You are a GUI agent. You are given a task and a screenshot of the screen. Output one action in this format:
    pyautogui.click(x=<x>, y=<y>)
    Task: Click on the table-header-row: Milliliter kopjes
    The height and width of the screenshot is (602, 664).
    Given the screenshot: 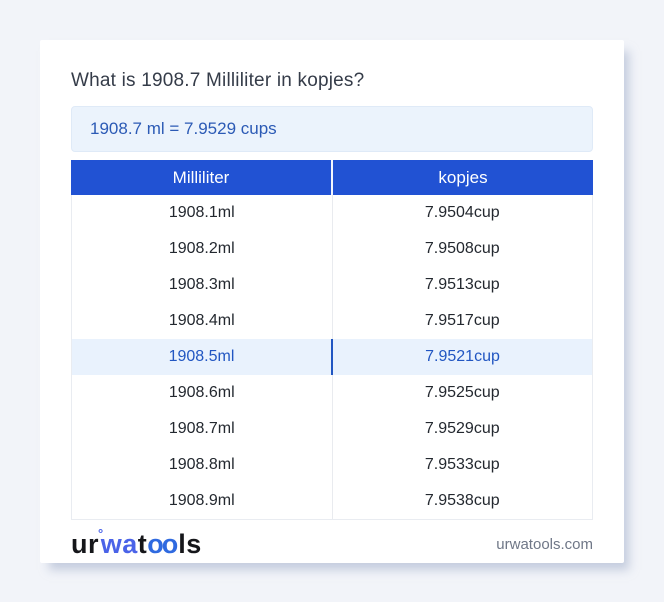 What is the action you would take?
    pyautogui.click(x=332, y=177)
    